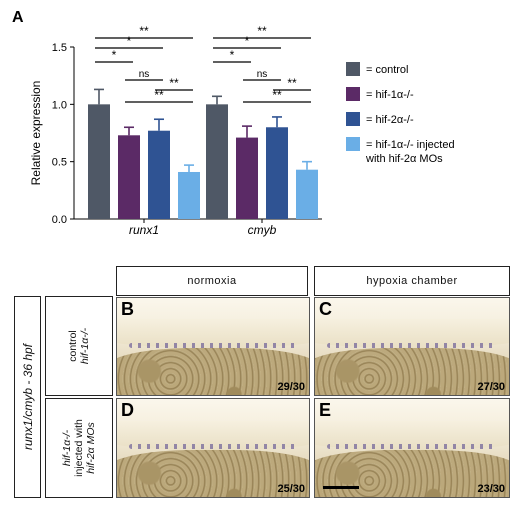 This screenshot has width=520, height=505. What do you see at coordinates (85, 346) in the screenshot?
I see `row-control-line2: hif-1α-/-` at bounding box center [85, 346].